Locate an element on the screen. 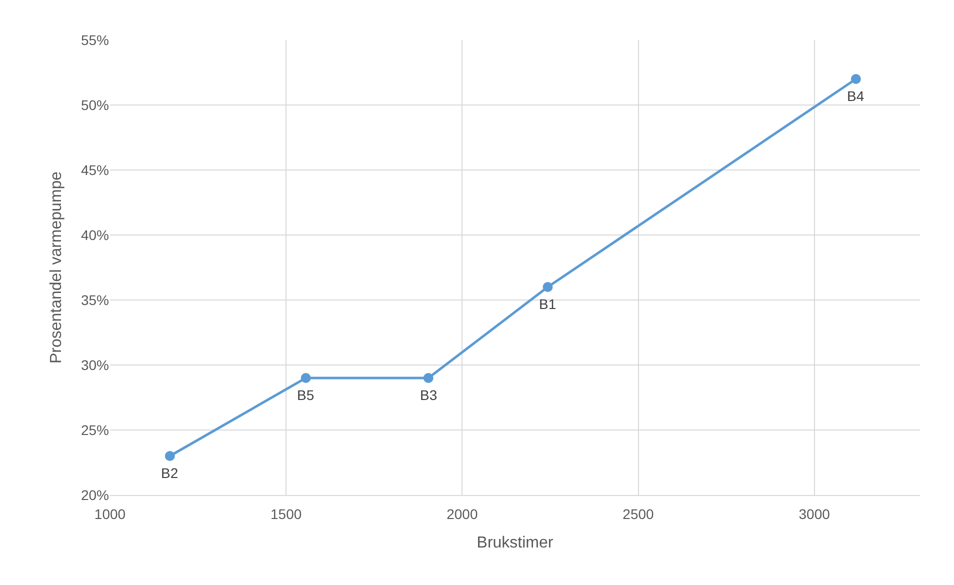 This screenshot has height=585, width=954. annotation: B1 is located at coordinates (547, 304).